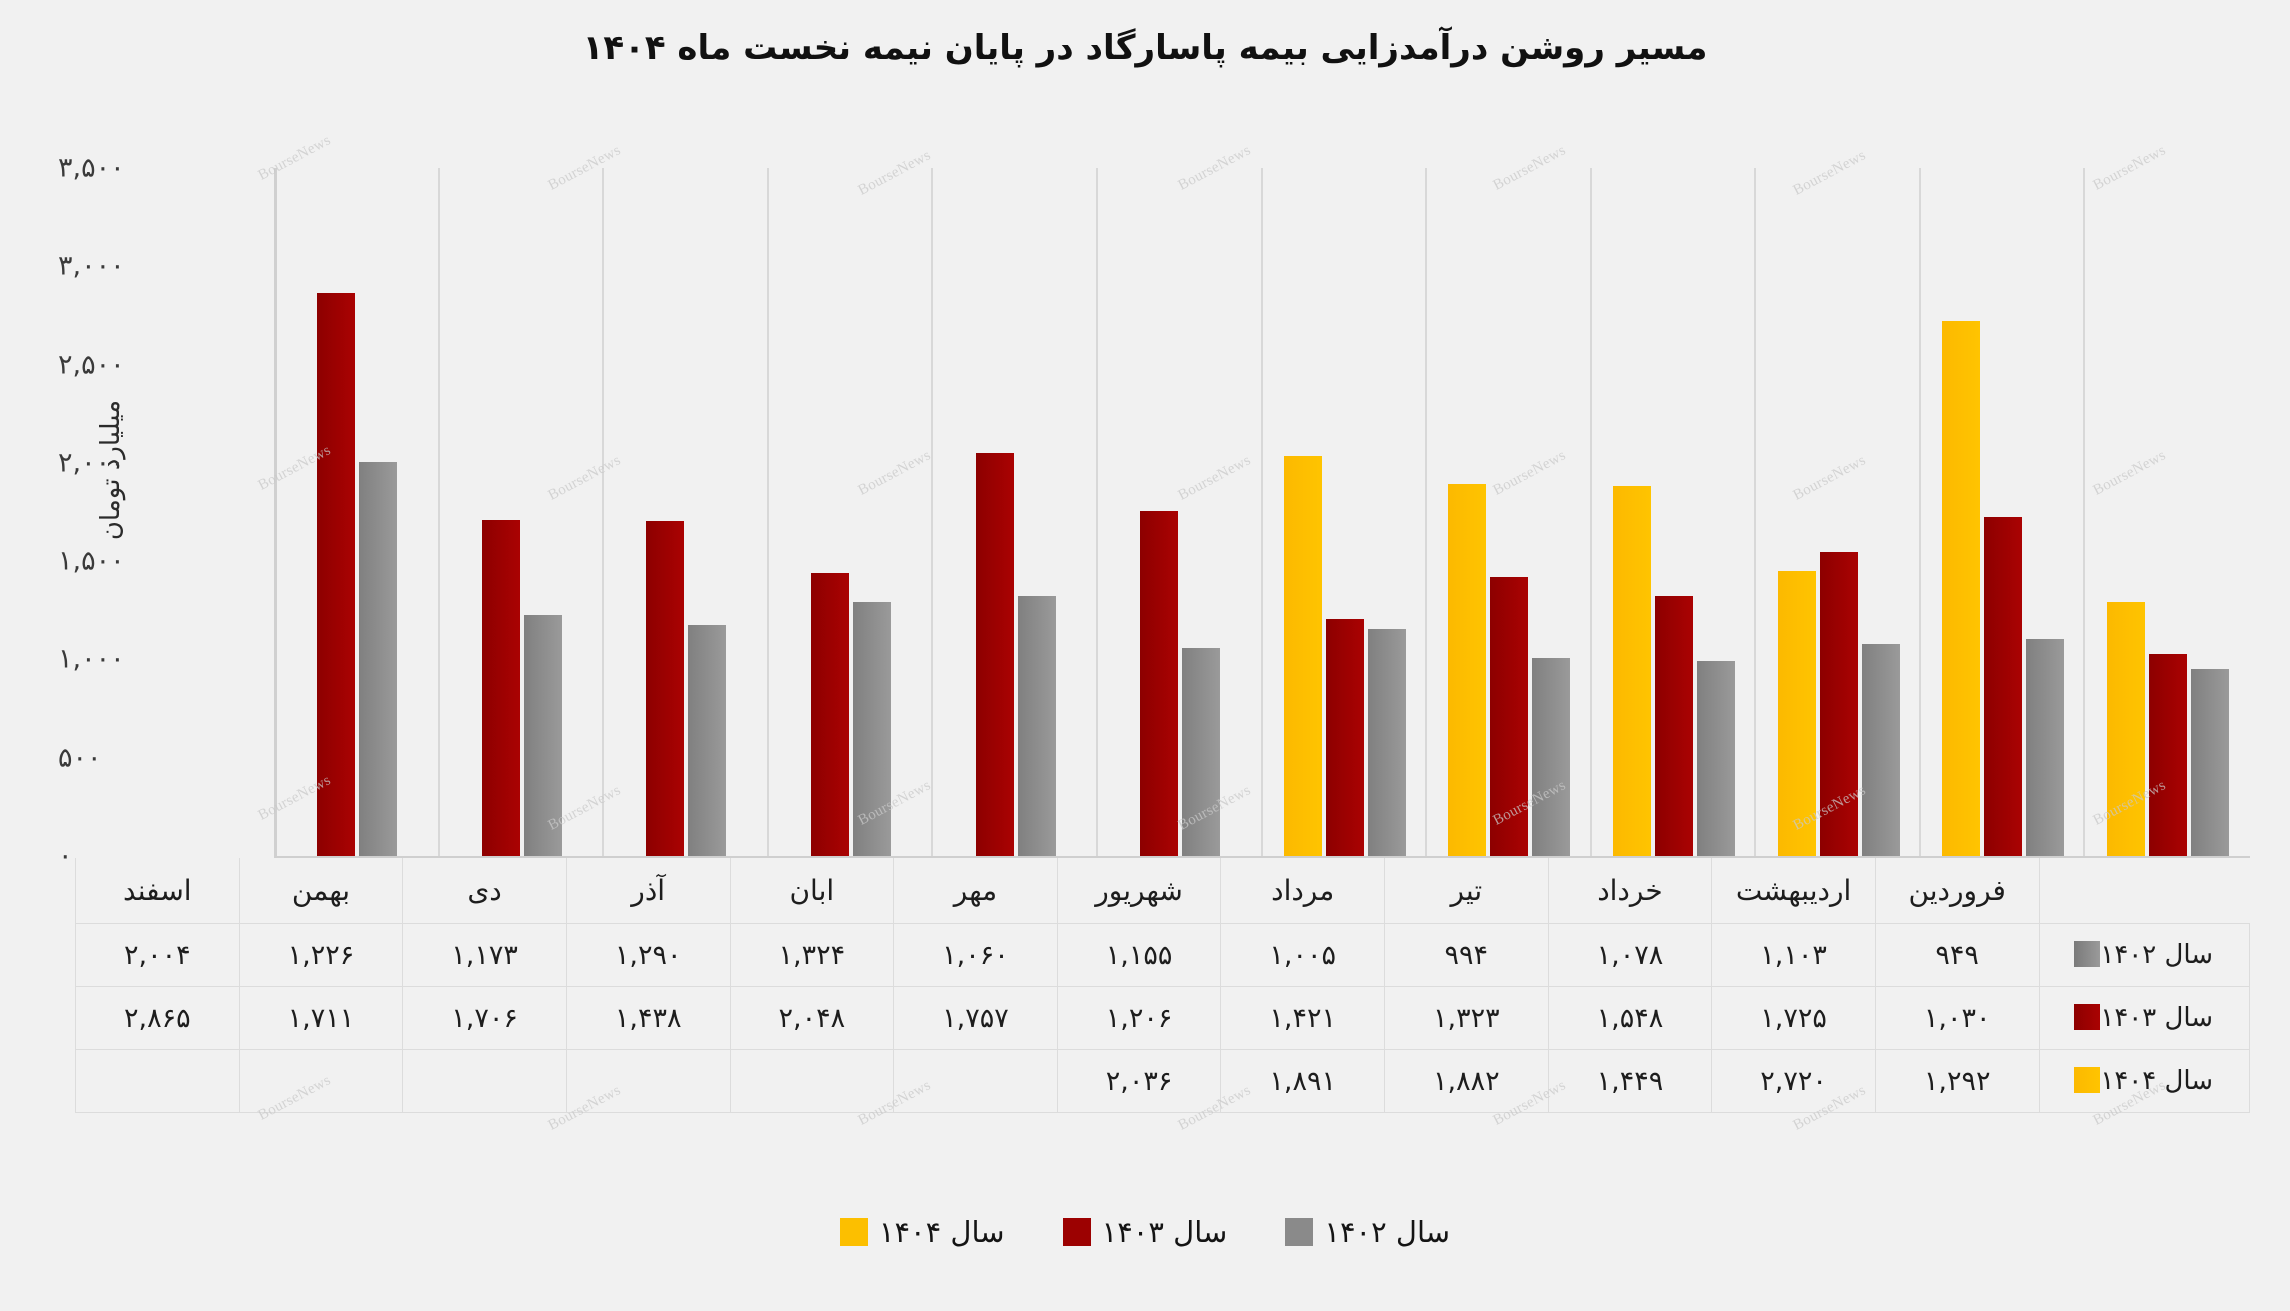 The image size is (2290, 1311). What do you see at coordinates (157, 1018) in the screenshot?
I see `table-cell: ۲,۸۶۵` at bounding box center [157, 1018].